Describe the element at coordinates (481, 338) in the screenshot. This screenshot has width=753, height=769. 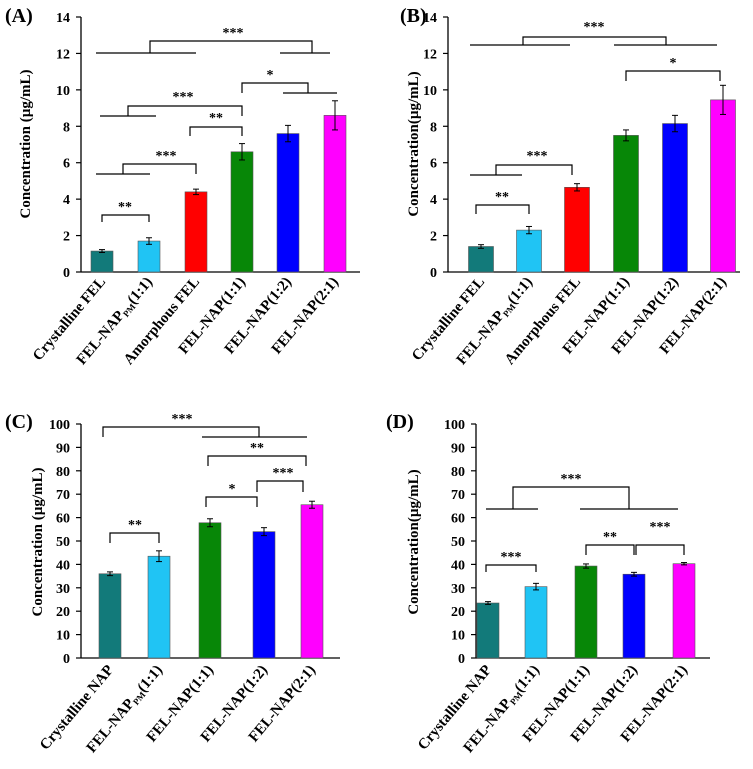
I see `category-label-text: FEL-NAP` at that location.